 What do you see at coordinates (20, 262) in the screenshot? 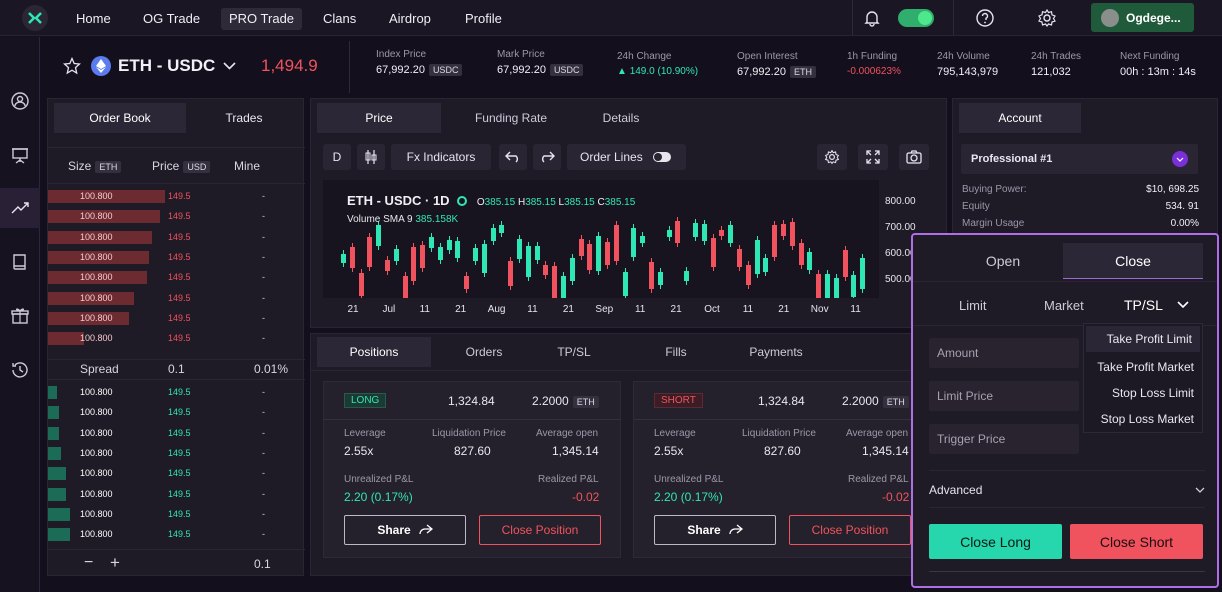
I see `book-icon` at bounding box center [20, 262].